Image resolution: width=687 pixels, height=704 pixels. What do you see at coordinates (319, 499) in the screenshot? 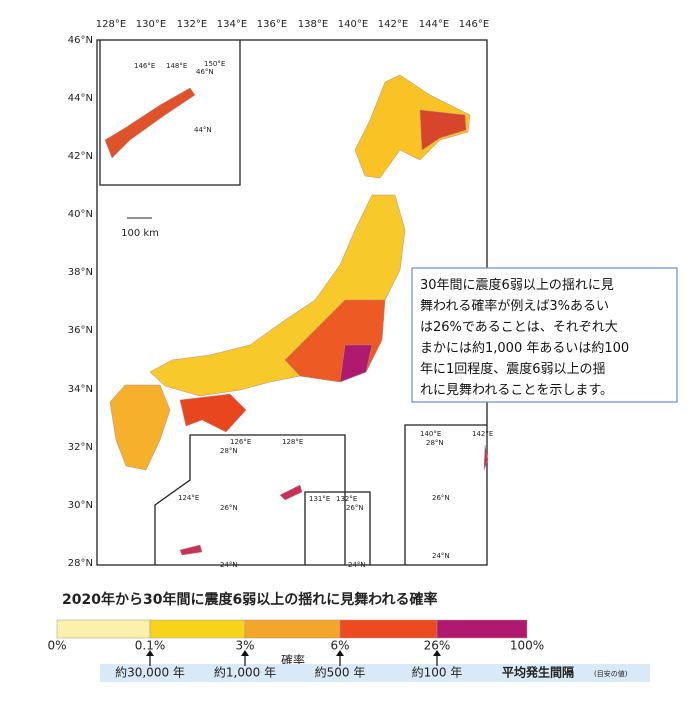
I see `inset-label: 131°E` at bounding box center [319, 499].